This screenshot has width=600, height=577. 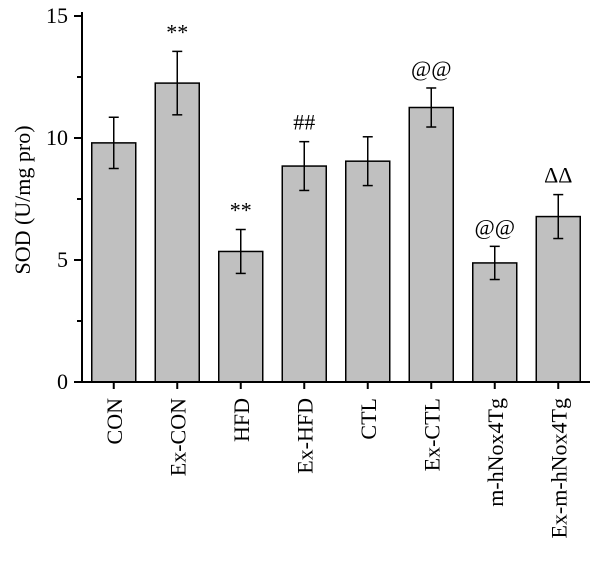 What do you see at coordinates (431, 434) in the screenshot?
I see `x-tick-label: Ex-CTL` at bounding box center [431, 434].